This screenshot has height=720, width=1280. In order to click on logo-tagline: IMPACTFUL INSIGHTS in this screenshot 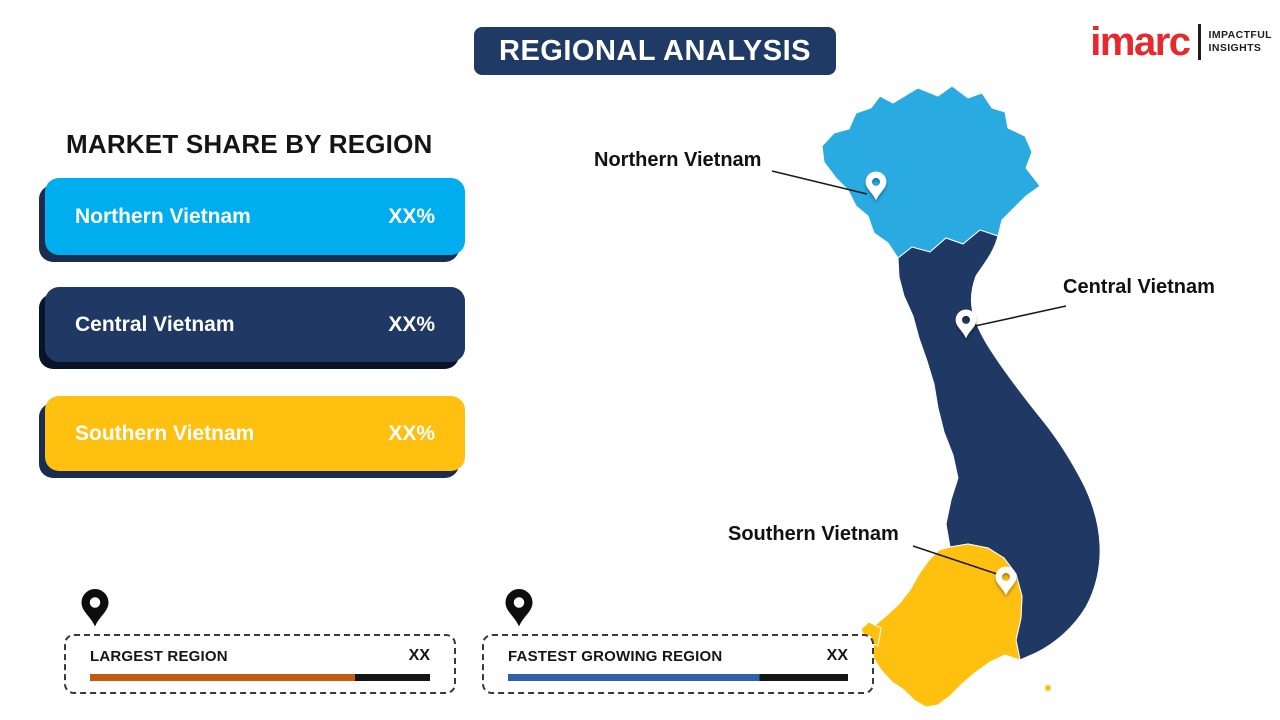, I will do `click(1240, 42)`.